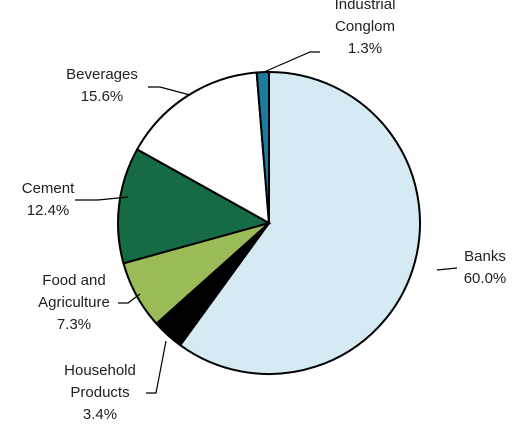 The width and height of the screenshot is (512, 443). I want to click on leader-line-food-and-agriculture, so click(129, 298).